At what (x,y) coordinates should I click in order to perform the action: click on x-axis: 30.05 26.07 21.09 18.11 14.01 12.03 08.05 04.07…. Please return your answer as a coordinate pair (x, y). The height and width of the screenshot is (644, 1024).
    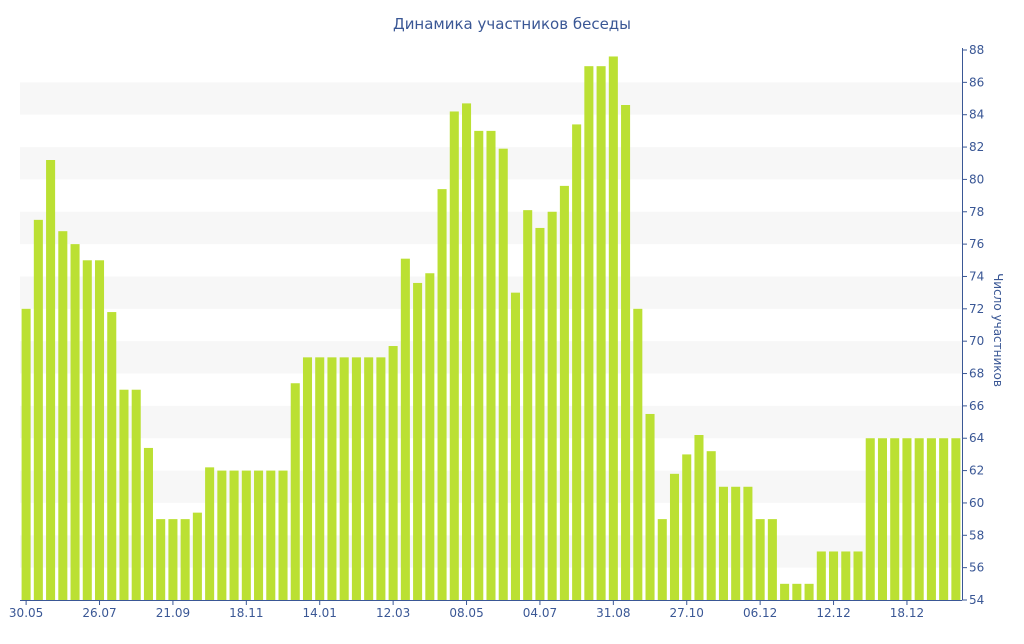
    Looking at the image, I should click on (485, 610).